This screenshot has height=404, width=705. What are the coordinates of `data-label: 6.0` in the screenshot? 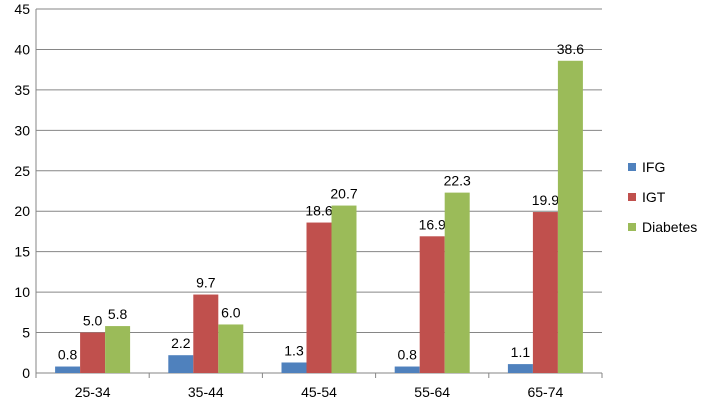 It's located at (231, 312).